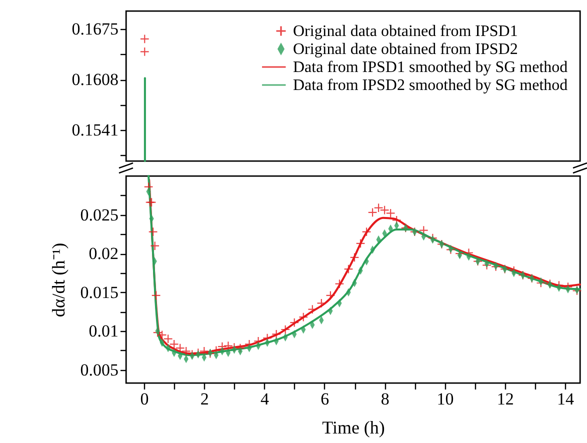 This screenshot has width=587, height=443. Describe the element at coordinates (265, 399) in the screenshot. I see `x-tick-label: 4` at that location.